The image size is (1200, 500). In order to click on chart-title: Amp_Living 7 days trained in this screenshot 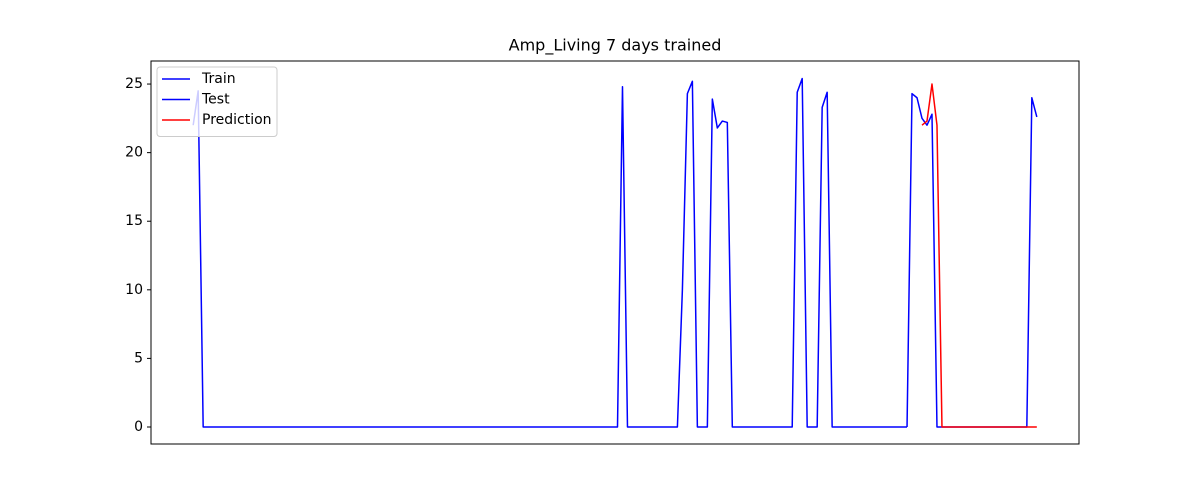, I will do `click(615, 46)`.